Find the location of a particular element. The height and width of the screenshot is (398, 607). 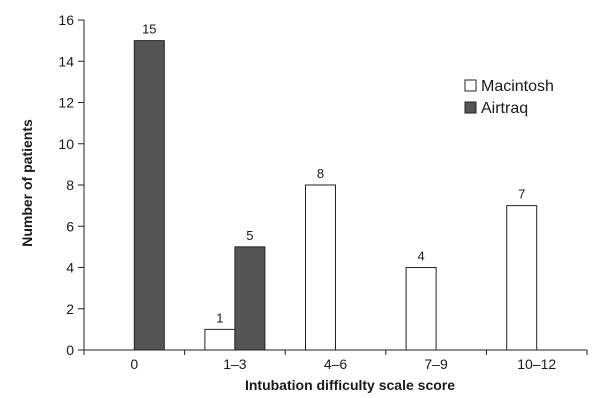

data-label-macintosh-4-6: 8 is located at coordinates (320, 173).